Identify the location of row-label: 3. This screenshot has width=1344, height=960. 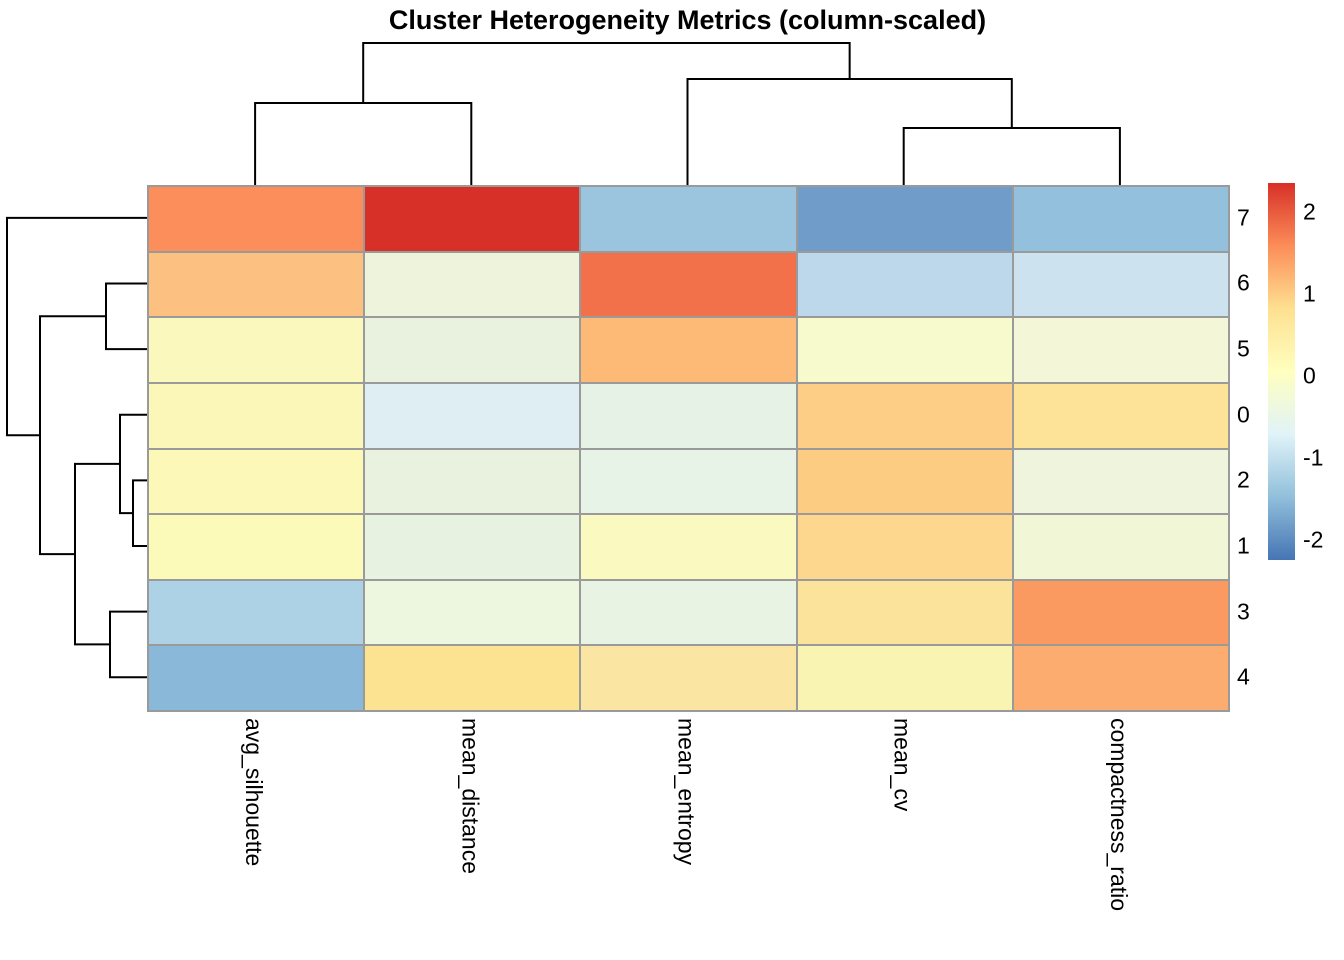
(1243, 611).